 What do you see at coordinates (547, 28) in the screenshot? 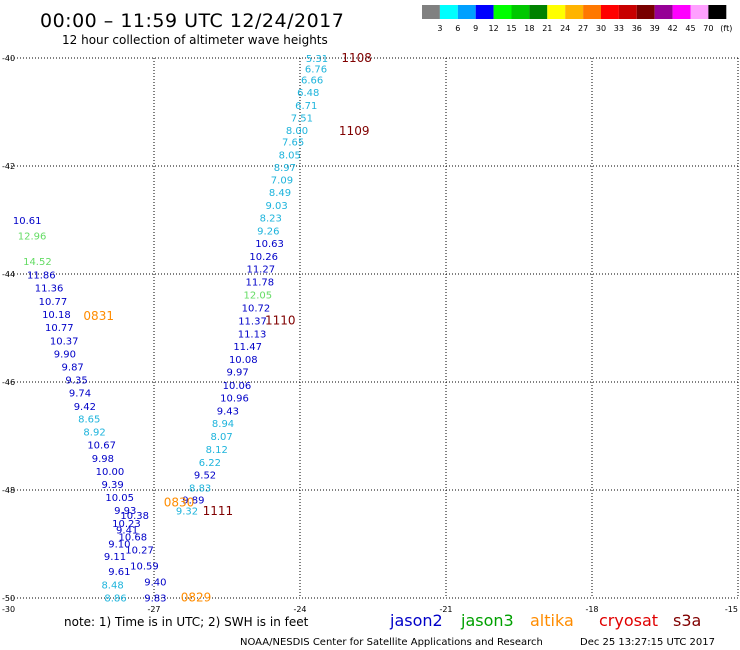
I see `legend-label: 21` at bounding box center [547, 28].